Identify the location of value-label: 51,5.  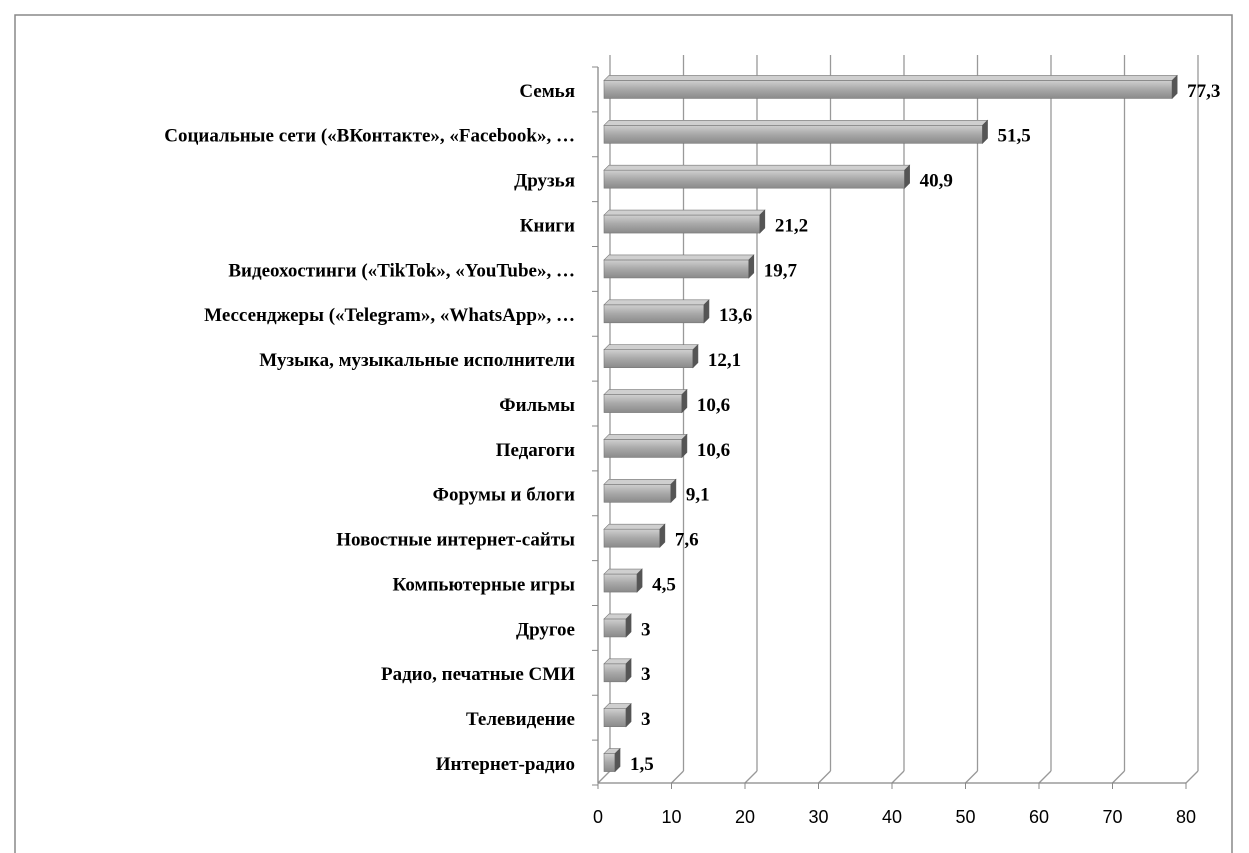
(1014, 136).